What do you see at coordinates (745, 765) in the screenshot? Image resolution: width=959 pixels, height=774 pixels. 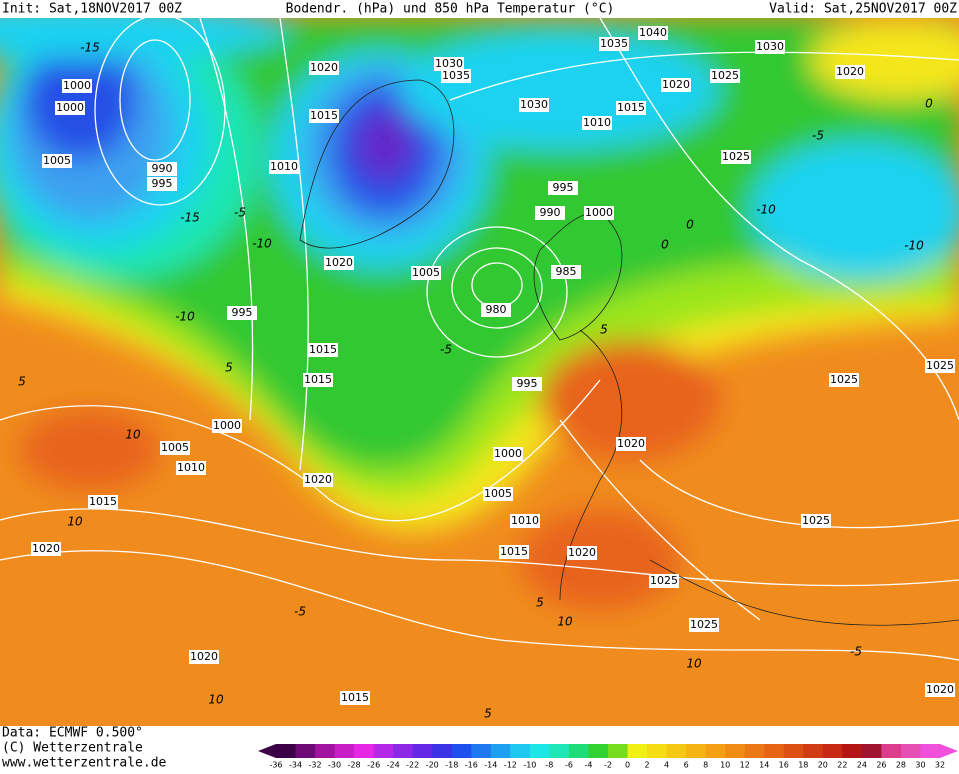 I see `scale-label: 12` at bounding box center [745, 765].